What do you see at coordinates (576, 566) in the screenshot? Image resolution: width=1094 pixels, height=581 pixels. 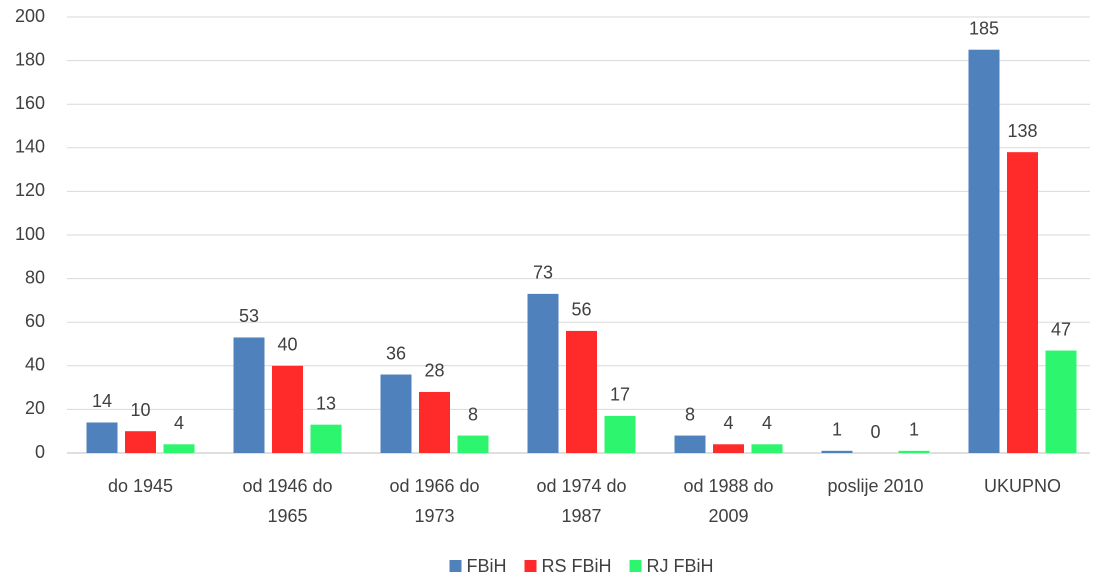 I see `legend-label: RS FBiH` at bounding box center [576, 566].